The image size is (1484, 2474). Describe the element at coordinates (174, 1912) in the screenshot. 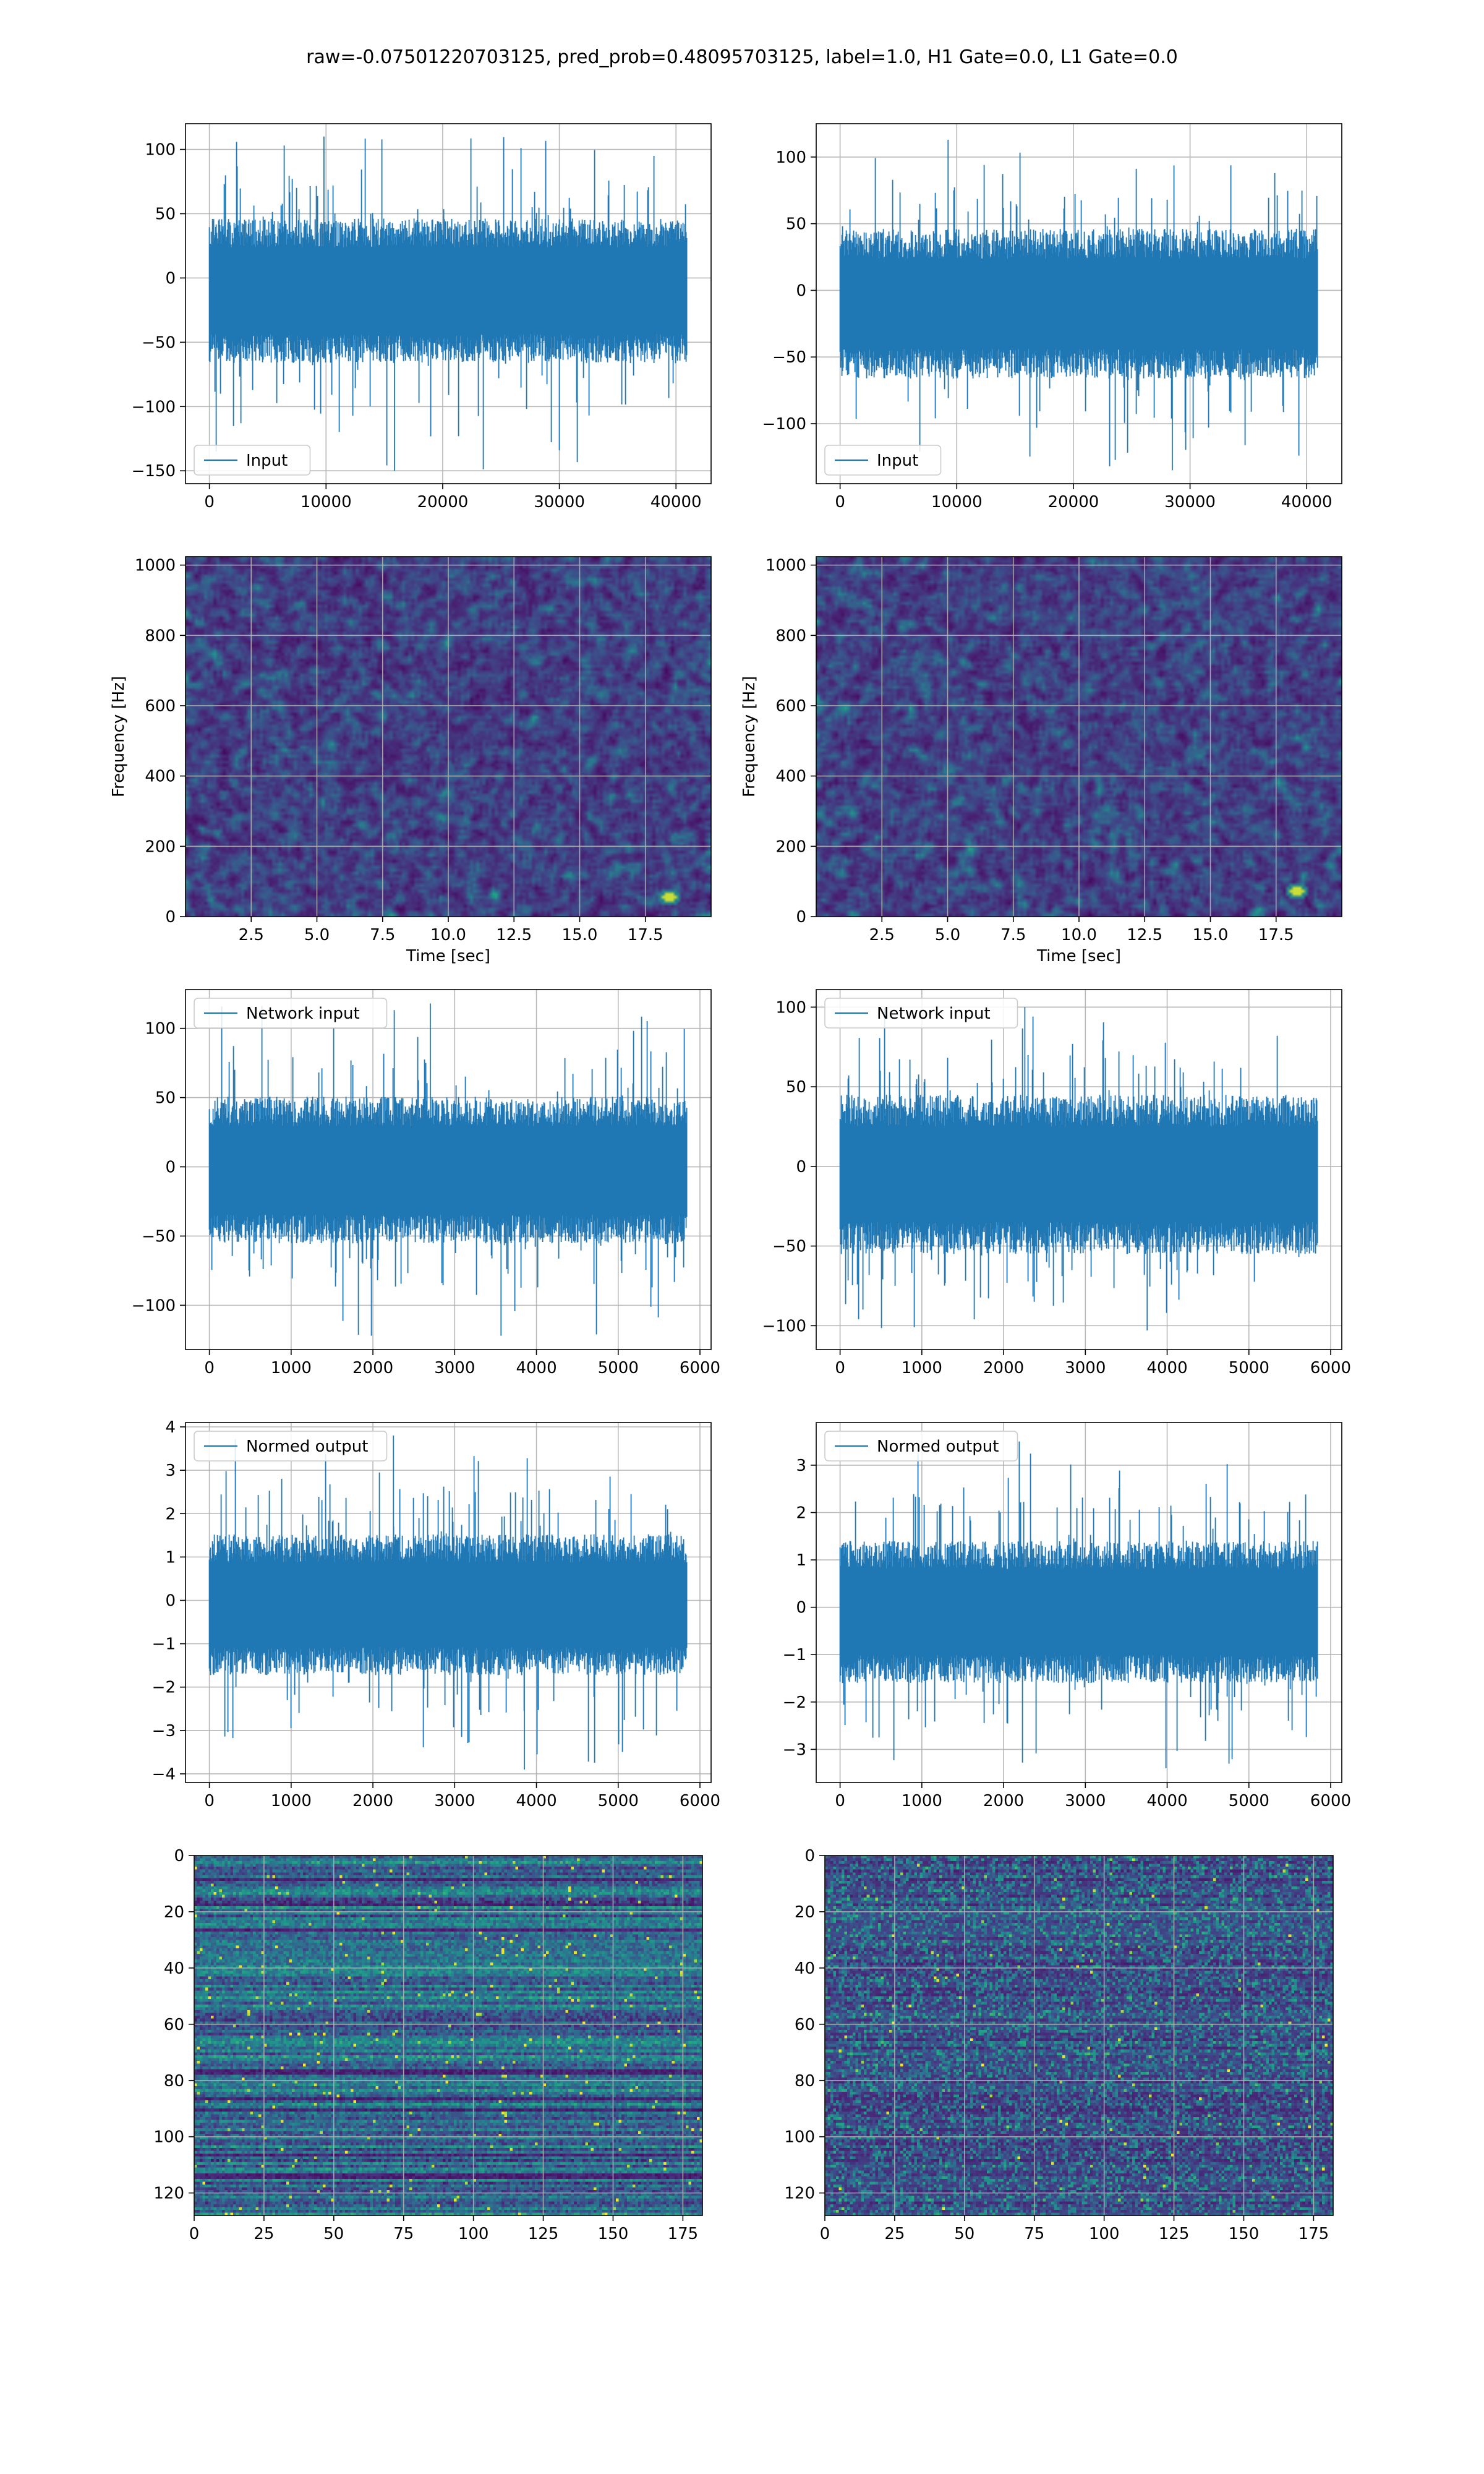

I see `y-tick-label: 20` at that location.